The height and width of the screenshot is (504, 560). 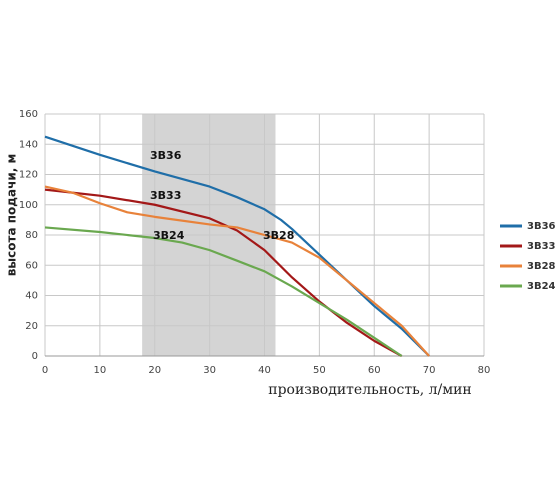 I want to click on y-tick-label: 40, so click(x=31, y=296).